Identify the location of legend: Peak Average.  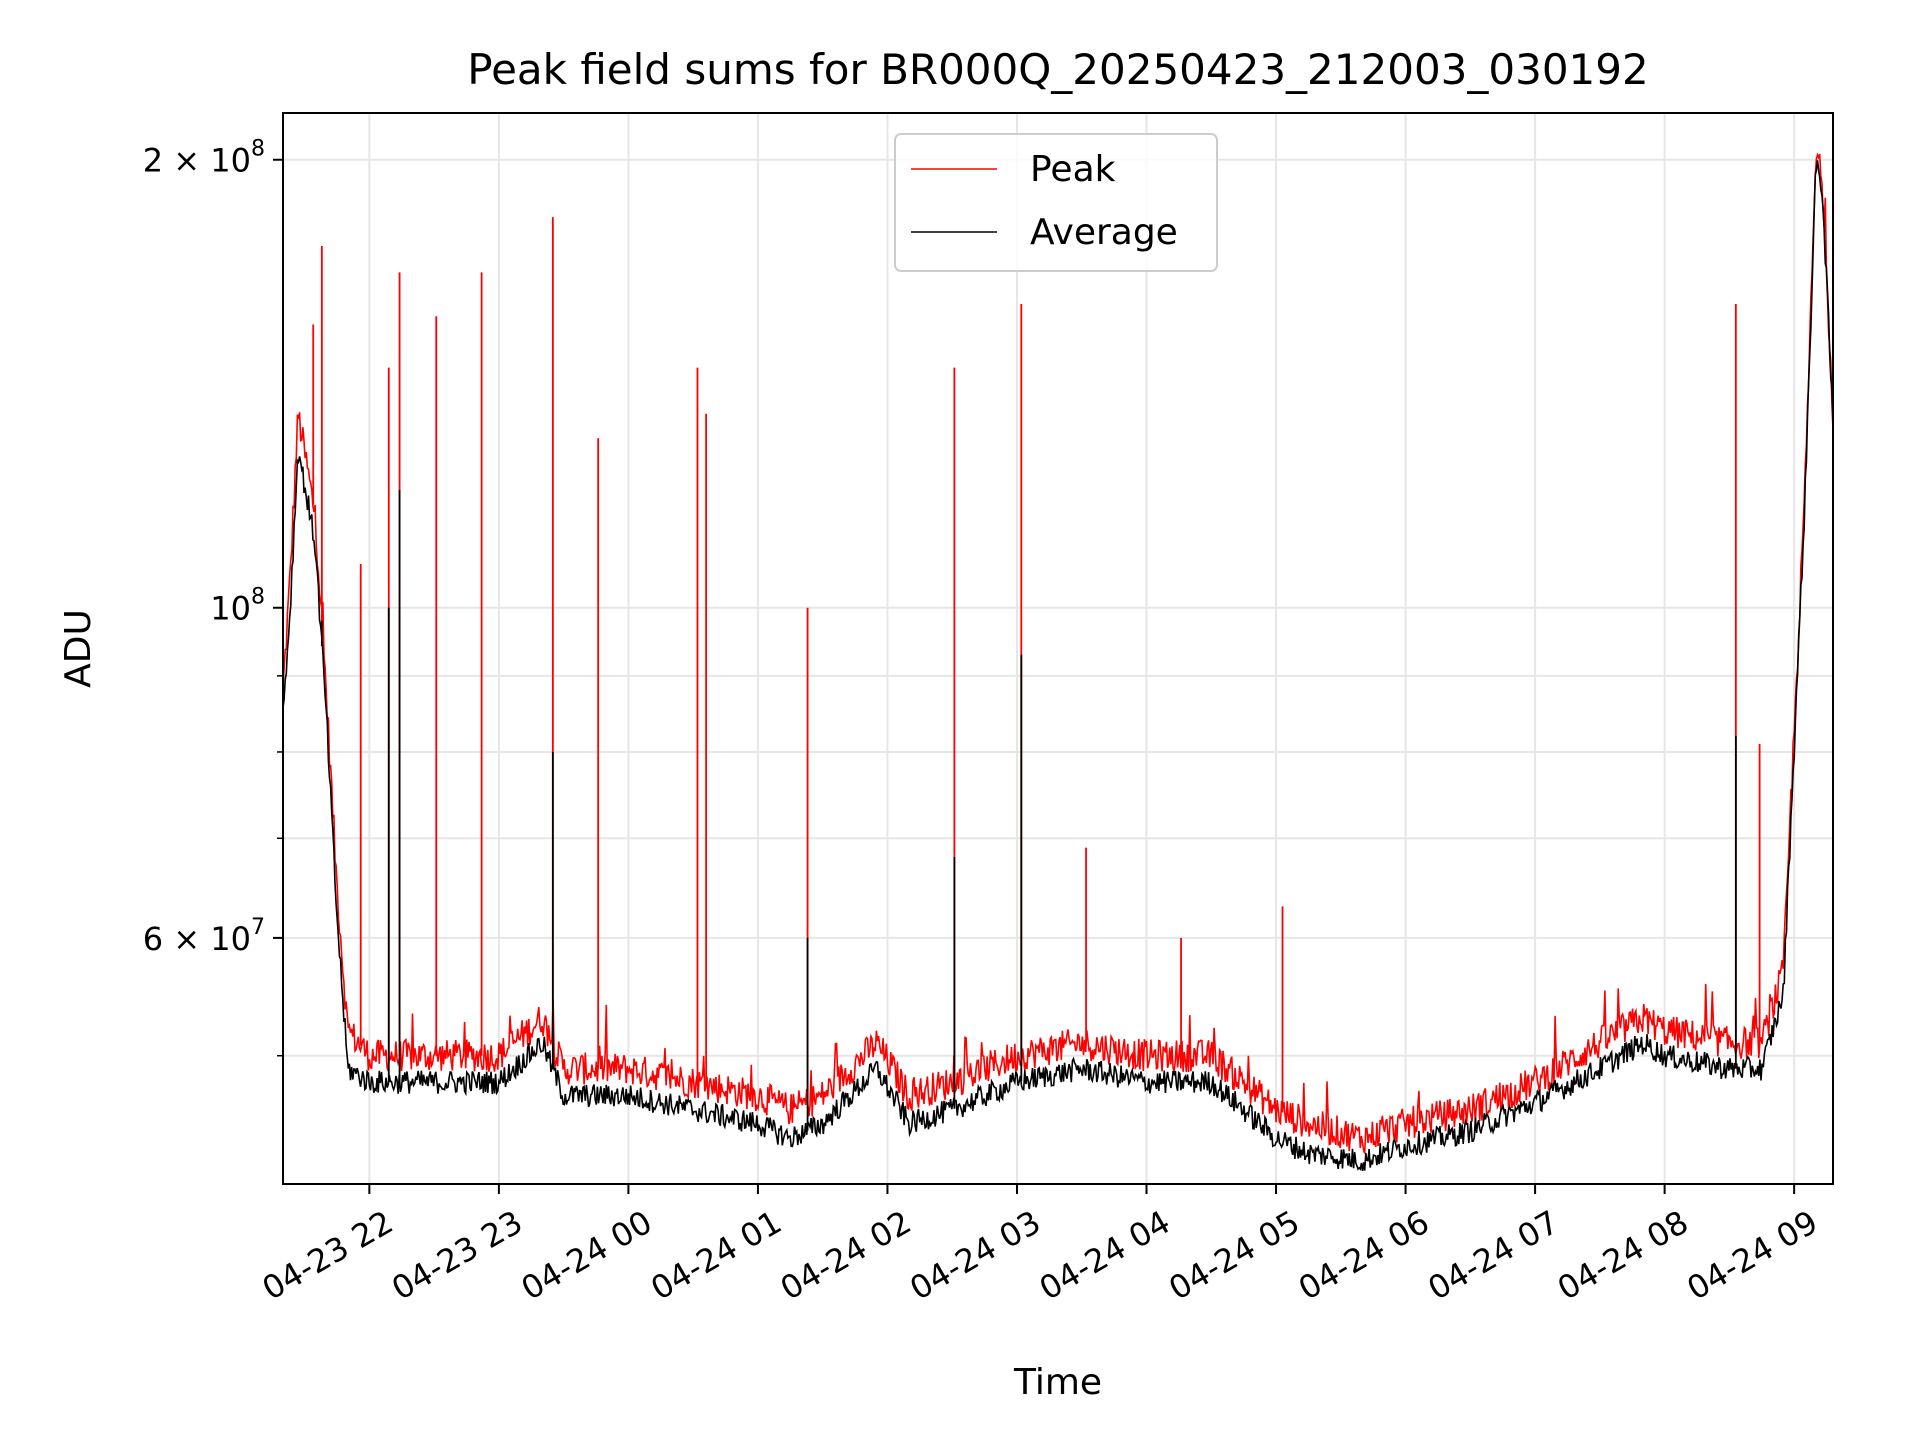
(1056, 202).